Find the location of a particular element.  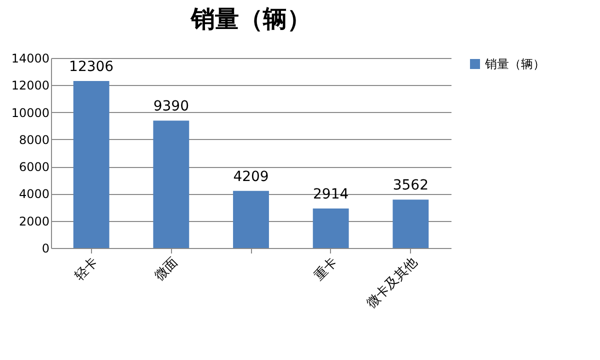

y-tick-label: 2000 is located at coordinates (34, 221).